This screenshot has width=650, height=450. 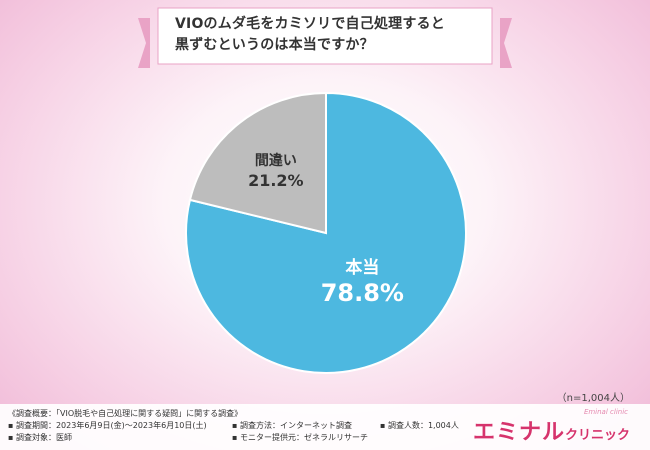 What do you see at coordinates (597, 435) in the screenshot?
I see `clinic-logo-sub: クリニック` at bounding box center [597, 435].